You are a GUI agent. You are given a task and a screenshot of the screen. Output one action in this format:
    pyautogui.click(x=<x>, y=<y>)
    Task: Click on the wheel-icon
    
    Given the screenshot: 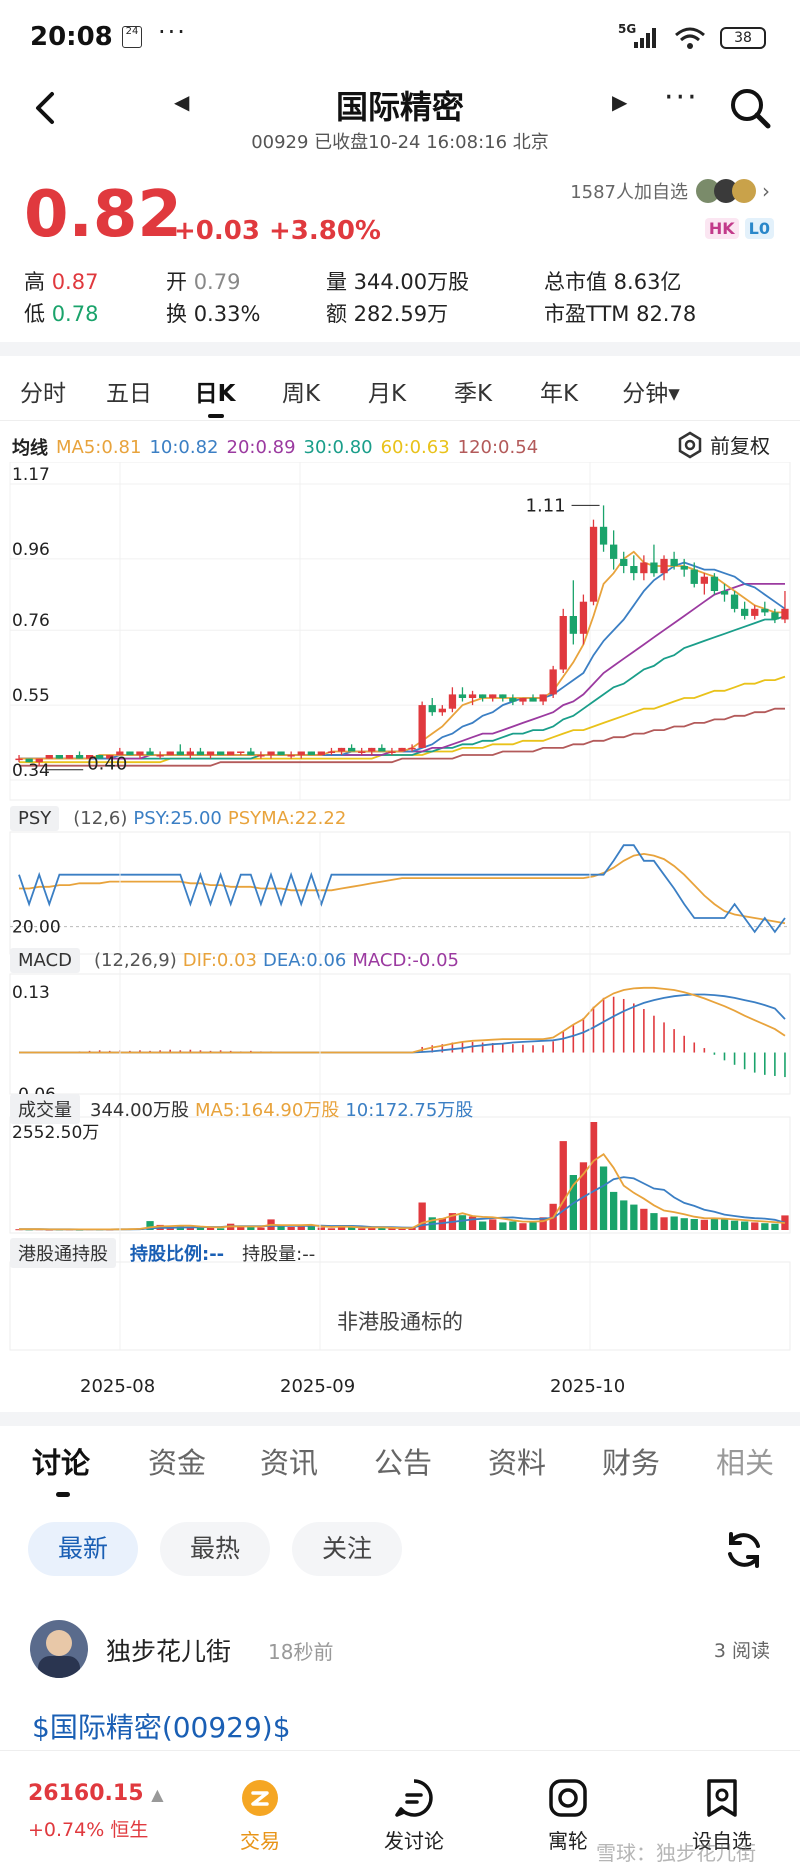 What is the action you would take?
    pyautogui.click(x=568, y=1798)
    